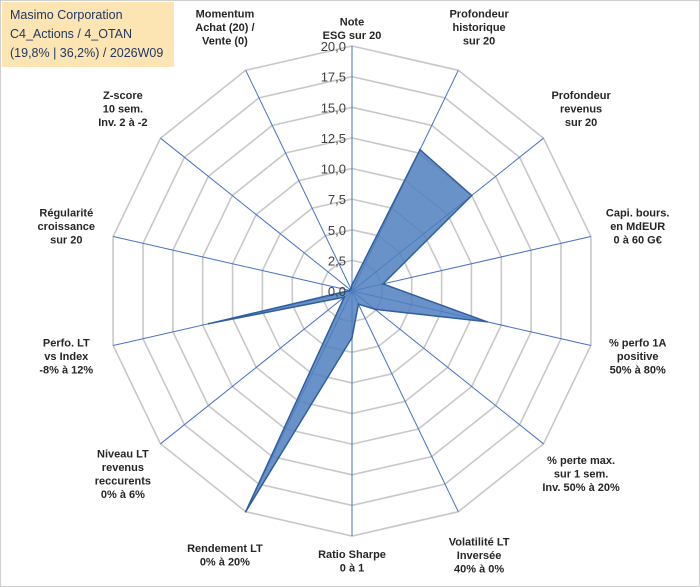  Describe the element at coordinates (337, 199) in the screenshot. I see `r-tick-label: 7,5` at that location.